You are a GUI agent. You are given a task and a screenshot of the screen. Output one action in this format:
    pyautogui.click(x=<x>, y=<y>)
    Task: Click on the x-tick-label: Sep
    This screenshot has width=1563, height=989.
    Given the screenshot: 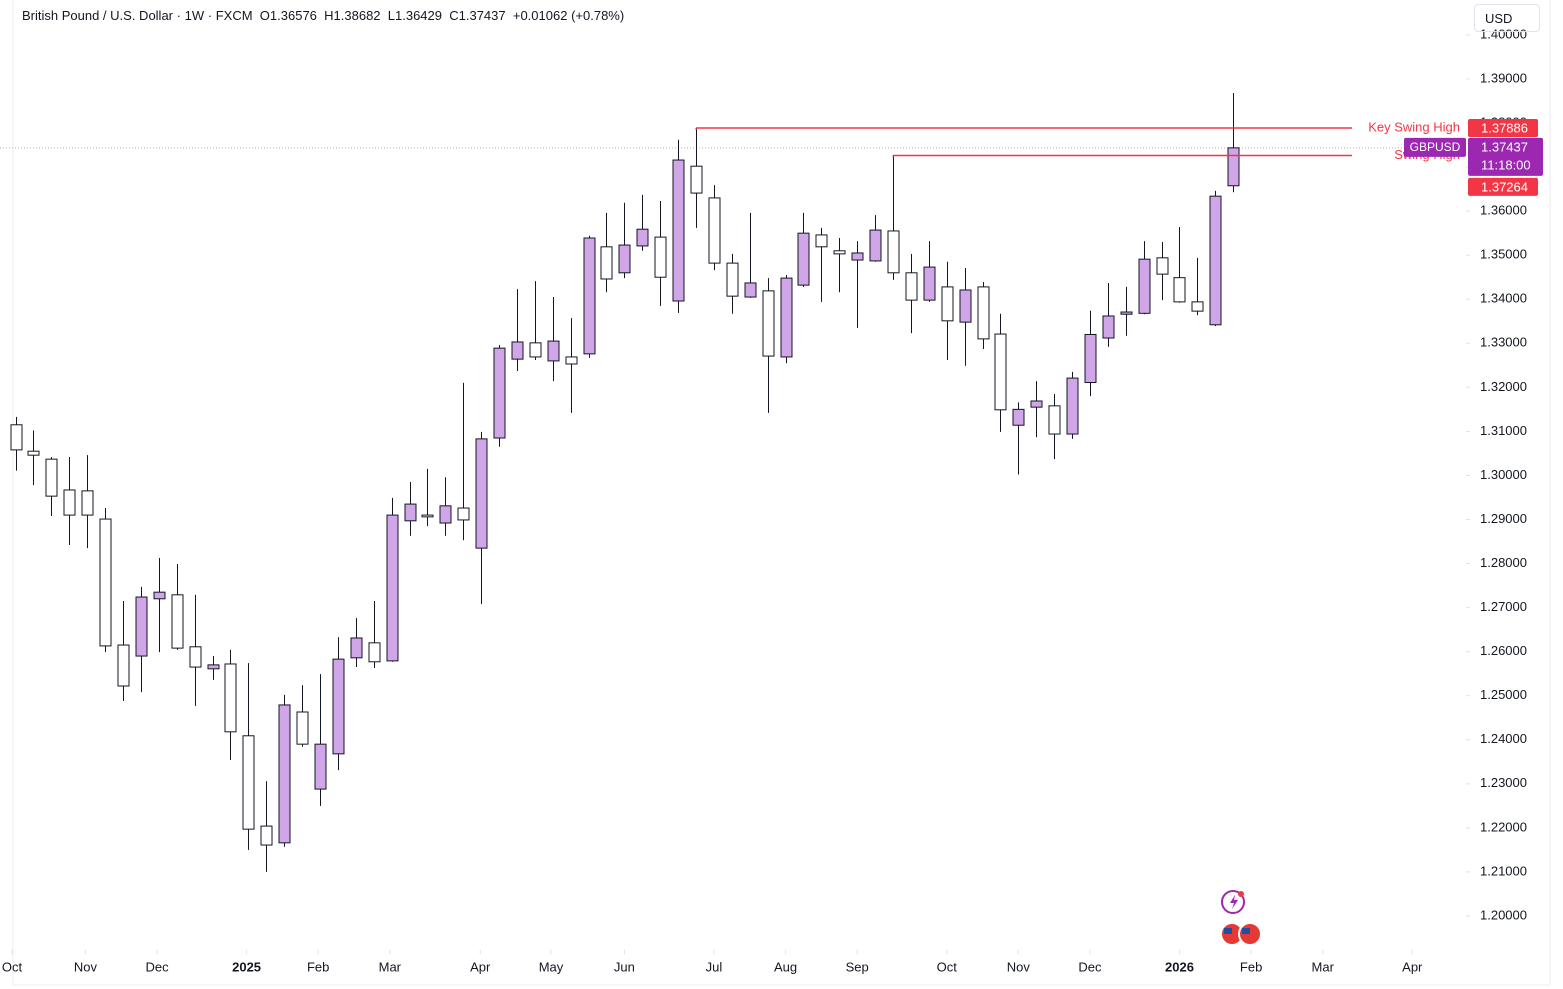 What is the action you would take?
    pyautogui.click(x=857, y=966)
    